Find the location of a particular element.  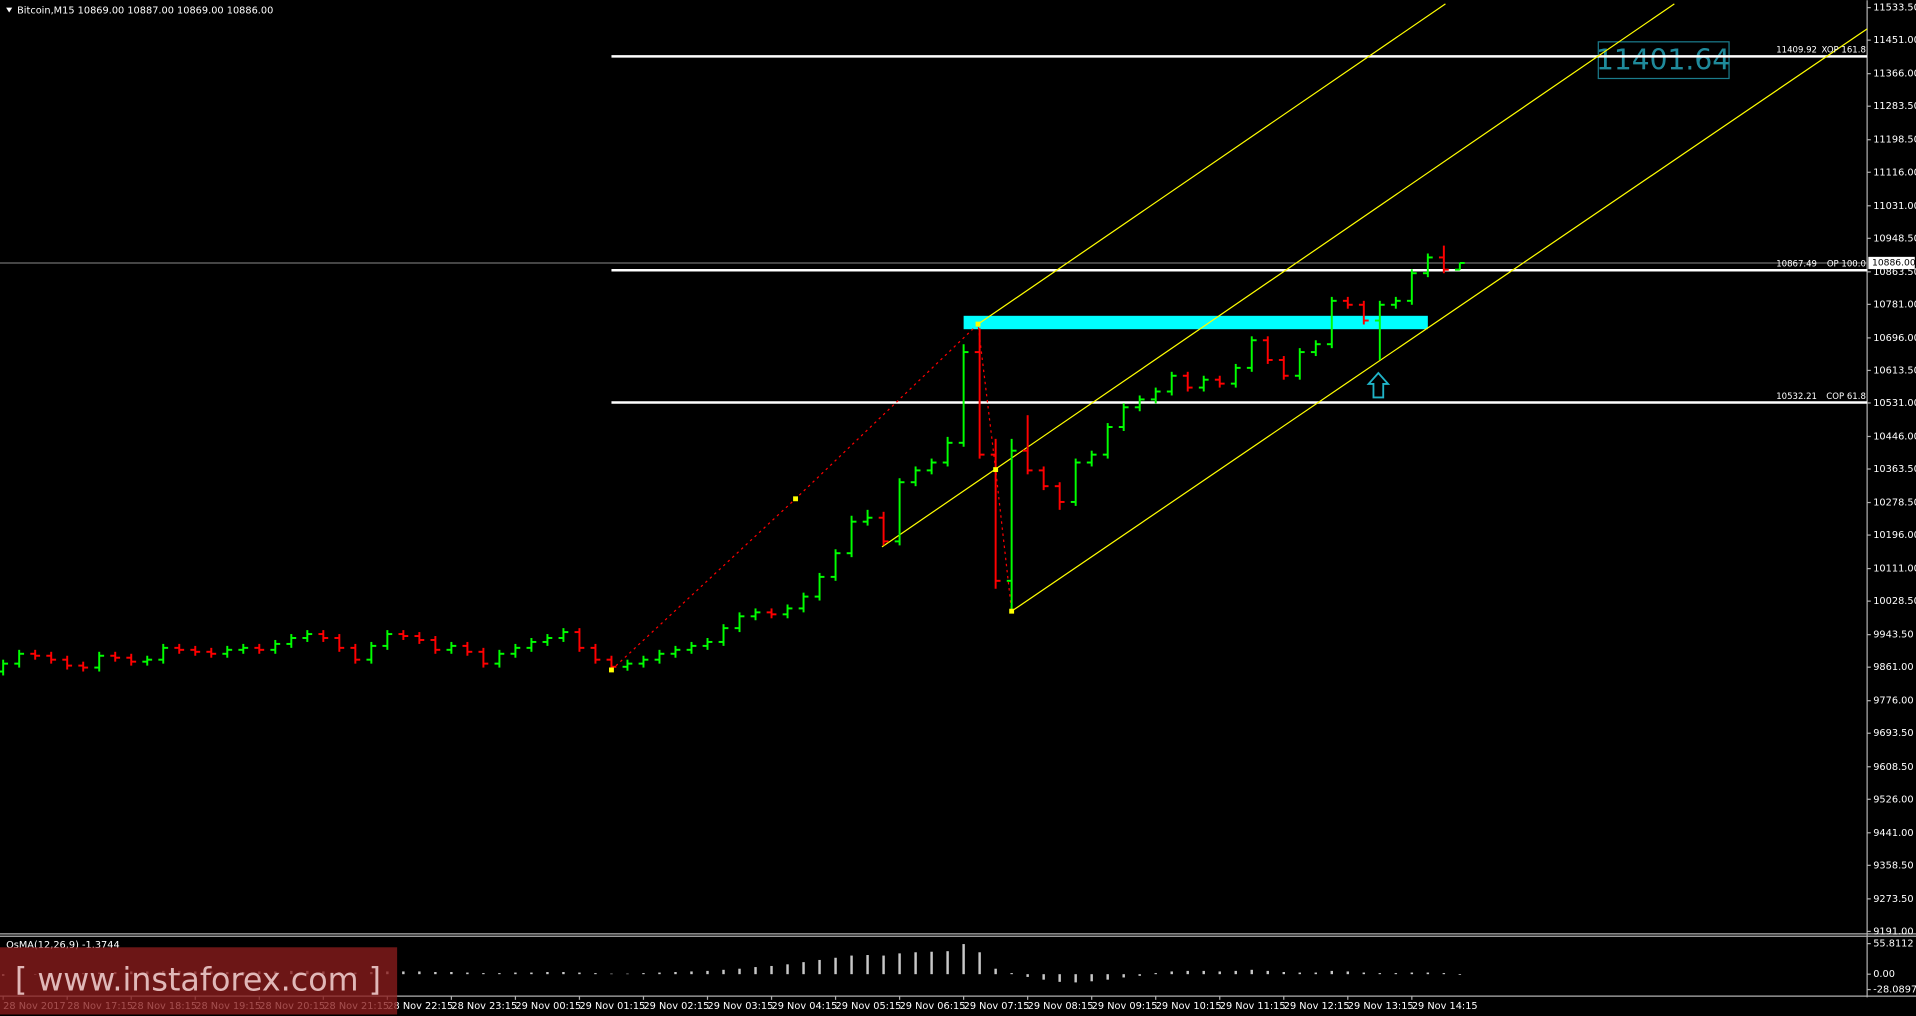

y-tick-label: 10111.00 is located at coordinates (1894, 569).